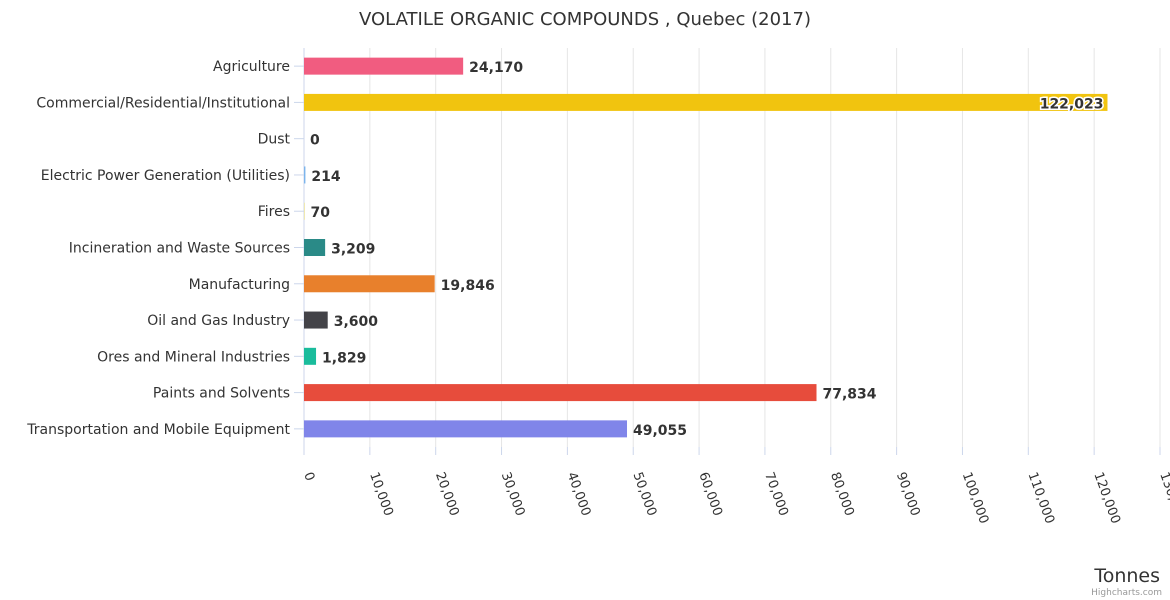 The image size is (1170, 600). What do you see at coordinates (447, 494) in the screenshot?
I see `x-tick-label: 20,000` at bounding box center [447, 494].